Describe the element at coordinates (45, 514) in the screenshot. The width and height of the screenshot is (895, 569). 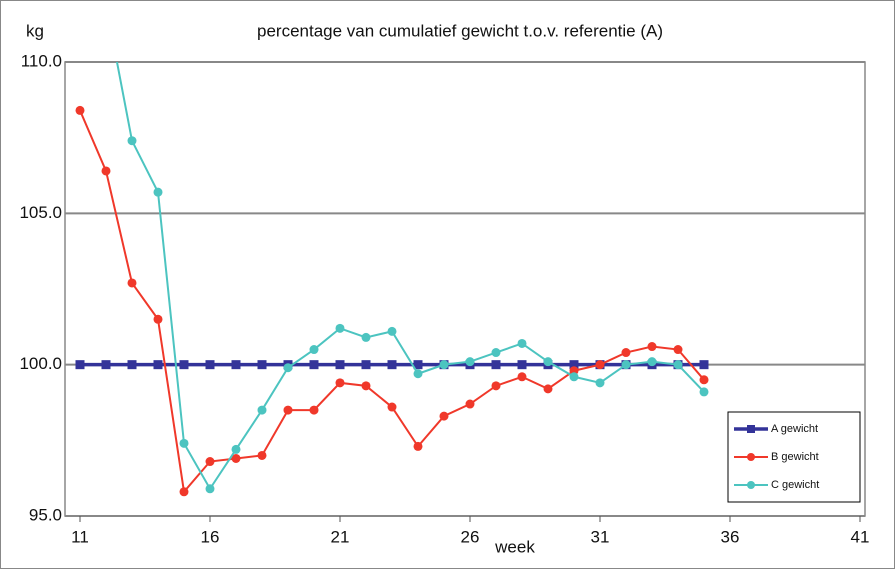
I see `y-tick-label: 95.0` at that location.